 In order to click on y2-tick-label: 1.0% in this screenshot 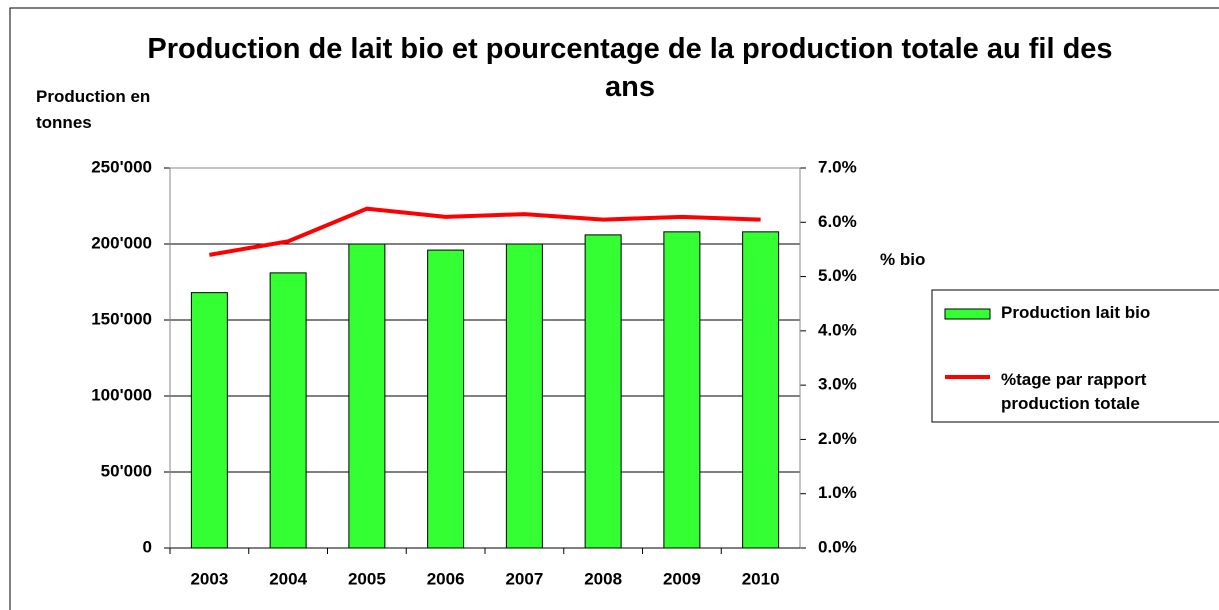, I will do `click(837, 492)`.